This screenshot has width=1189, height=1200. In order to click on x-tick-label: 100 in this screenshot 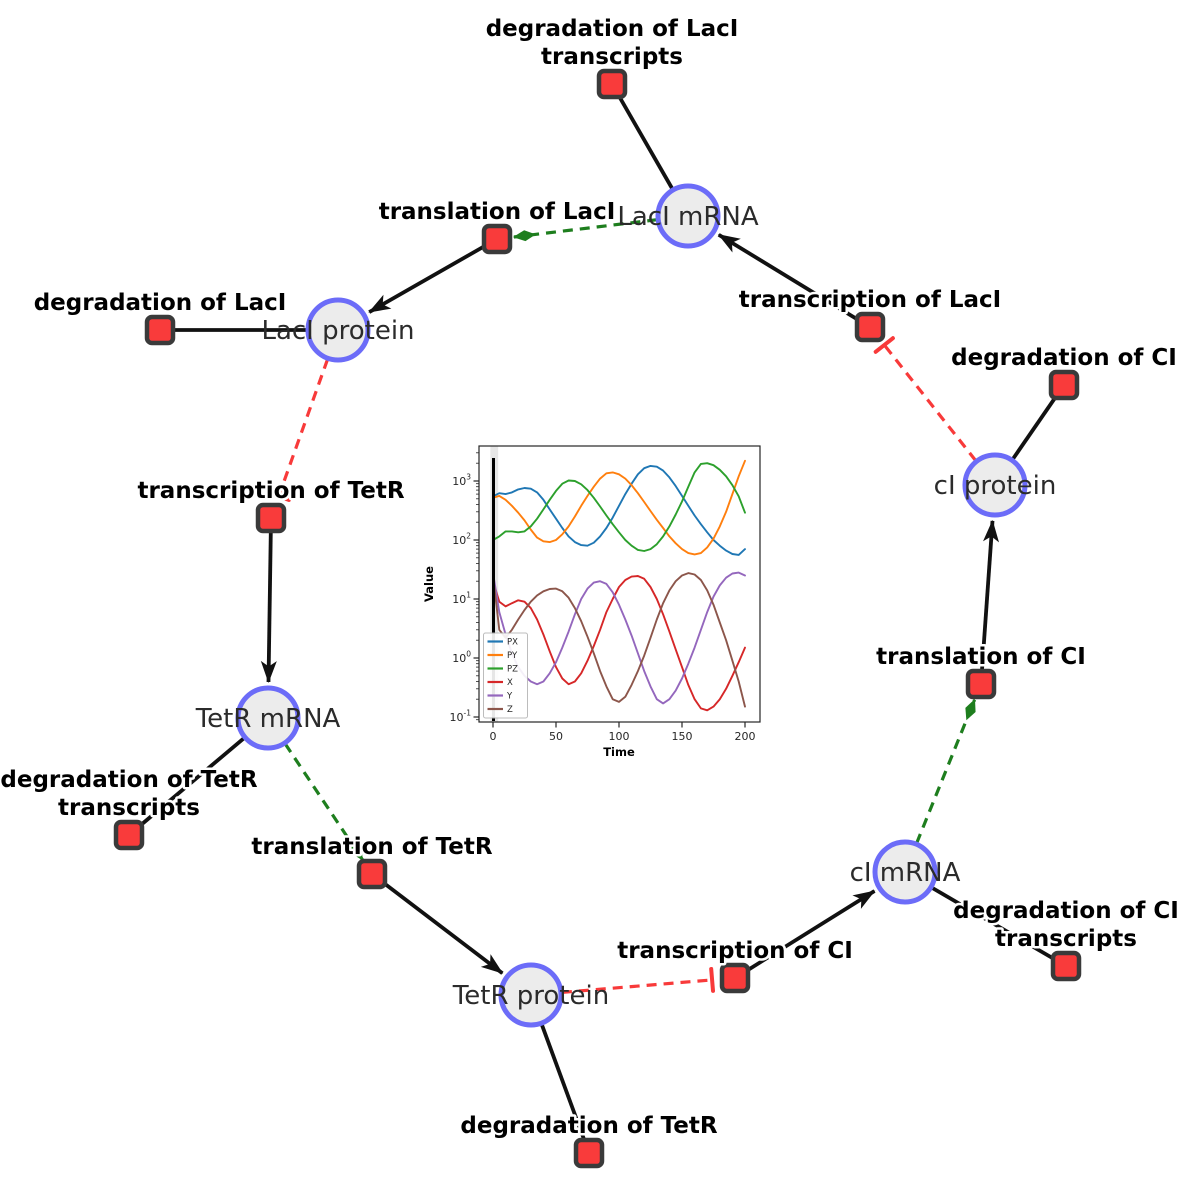, I will do `click(619, 736)`.